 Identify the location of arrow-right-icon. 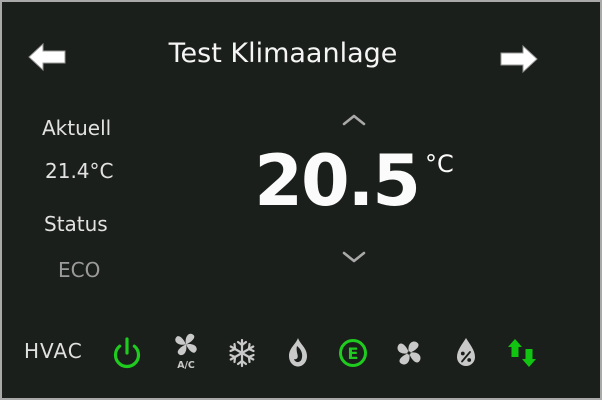
(519, 61).